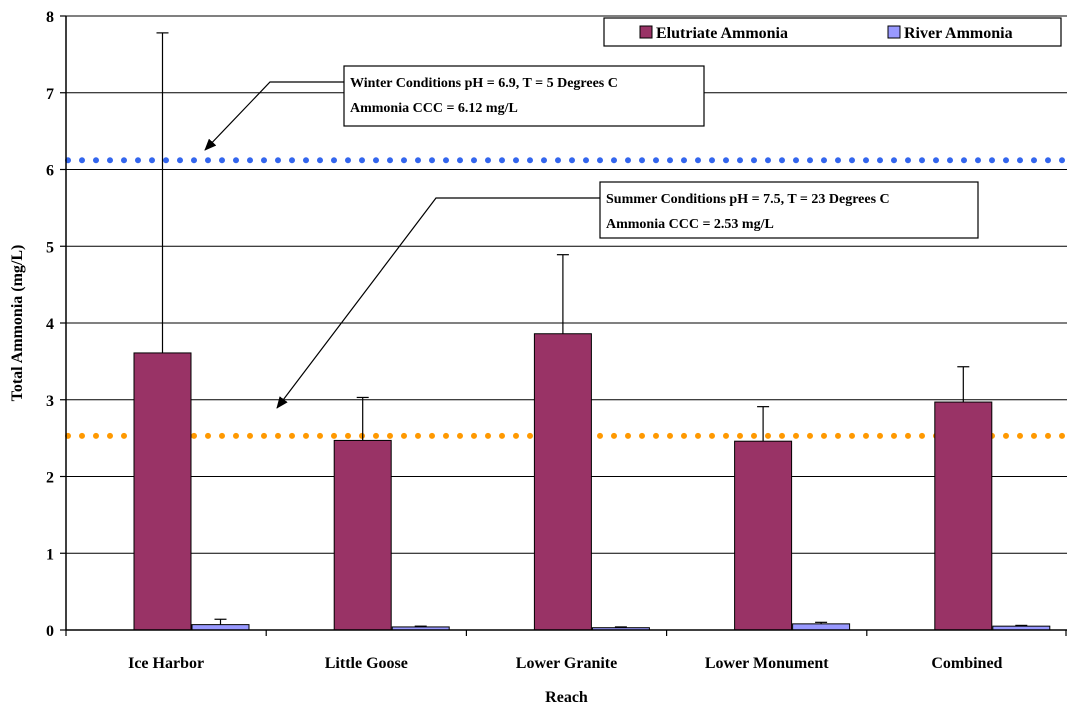 The width and height of the screenshot is (1067, 707). What do you see at coordinates (50, 478) in the screenshot?
I see `y-tick-label: 2` at bounding box center [50, 478].